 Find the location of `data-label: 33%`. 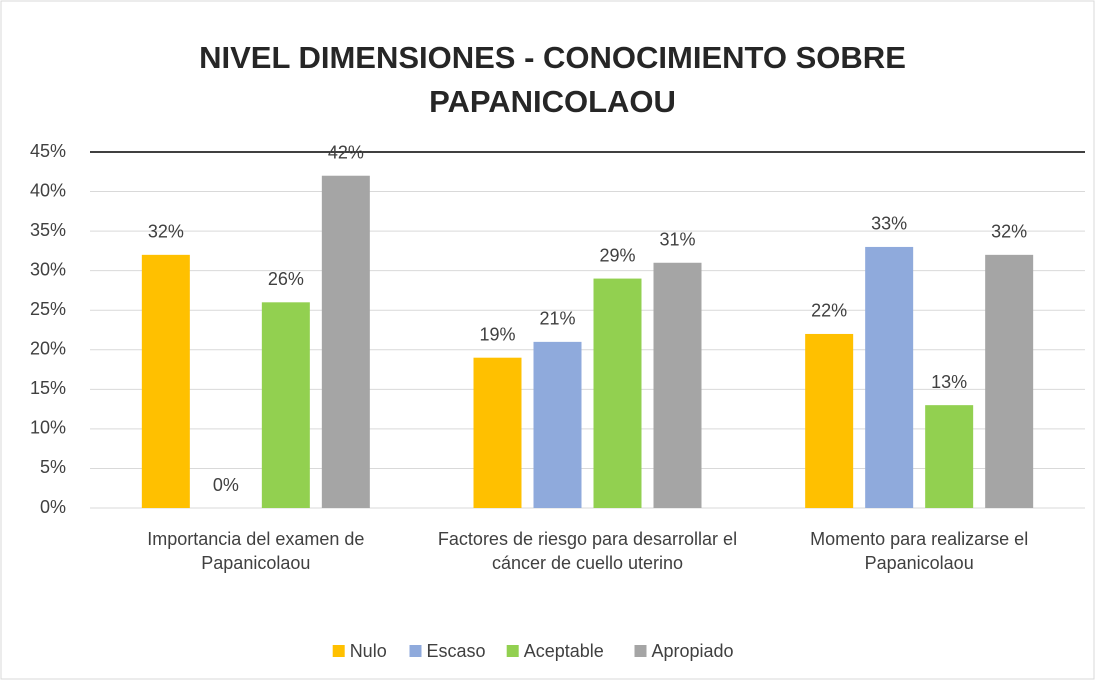

data-label: 33% is located at coordinates (889, 224).